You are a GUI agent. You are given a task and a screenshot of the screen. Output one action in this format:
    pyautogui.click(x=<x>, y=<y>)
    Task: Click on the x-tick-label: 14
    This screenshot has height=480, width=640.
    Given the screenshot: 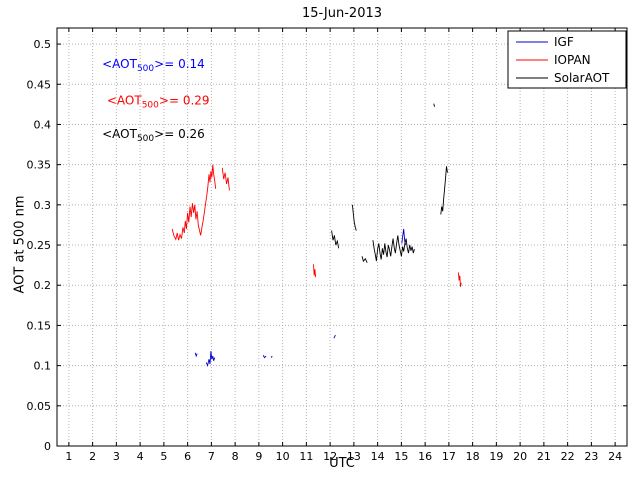 What is the action you would take?
    pyautogui.click(x=378, y=456)
    